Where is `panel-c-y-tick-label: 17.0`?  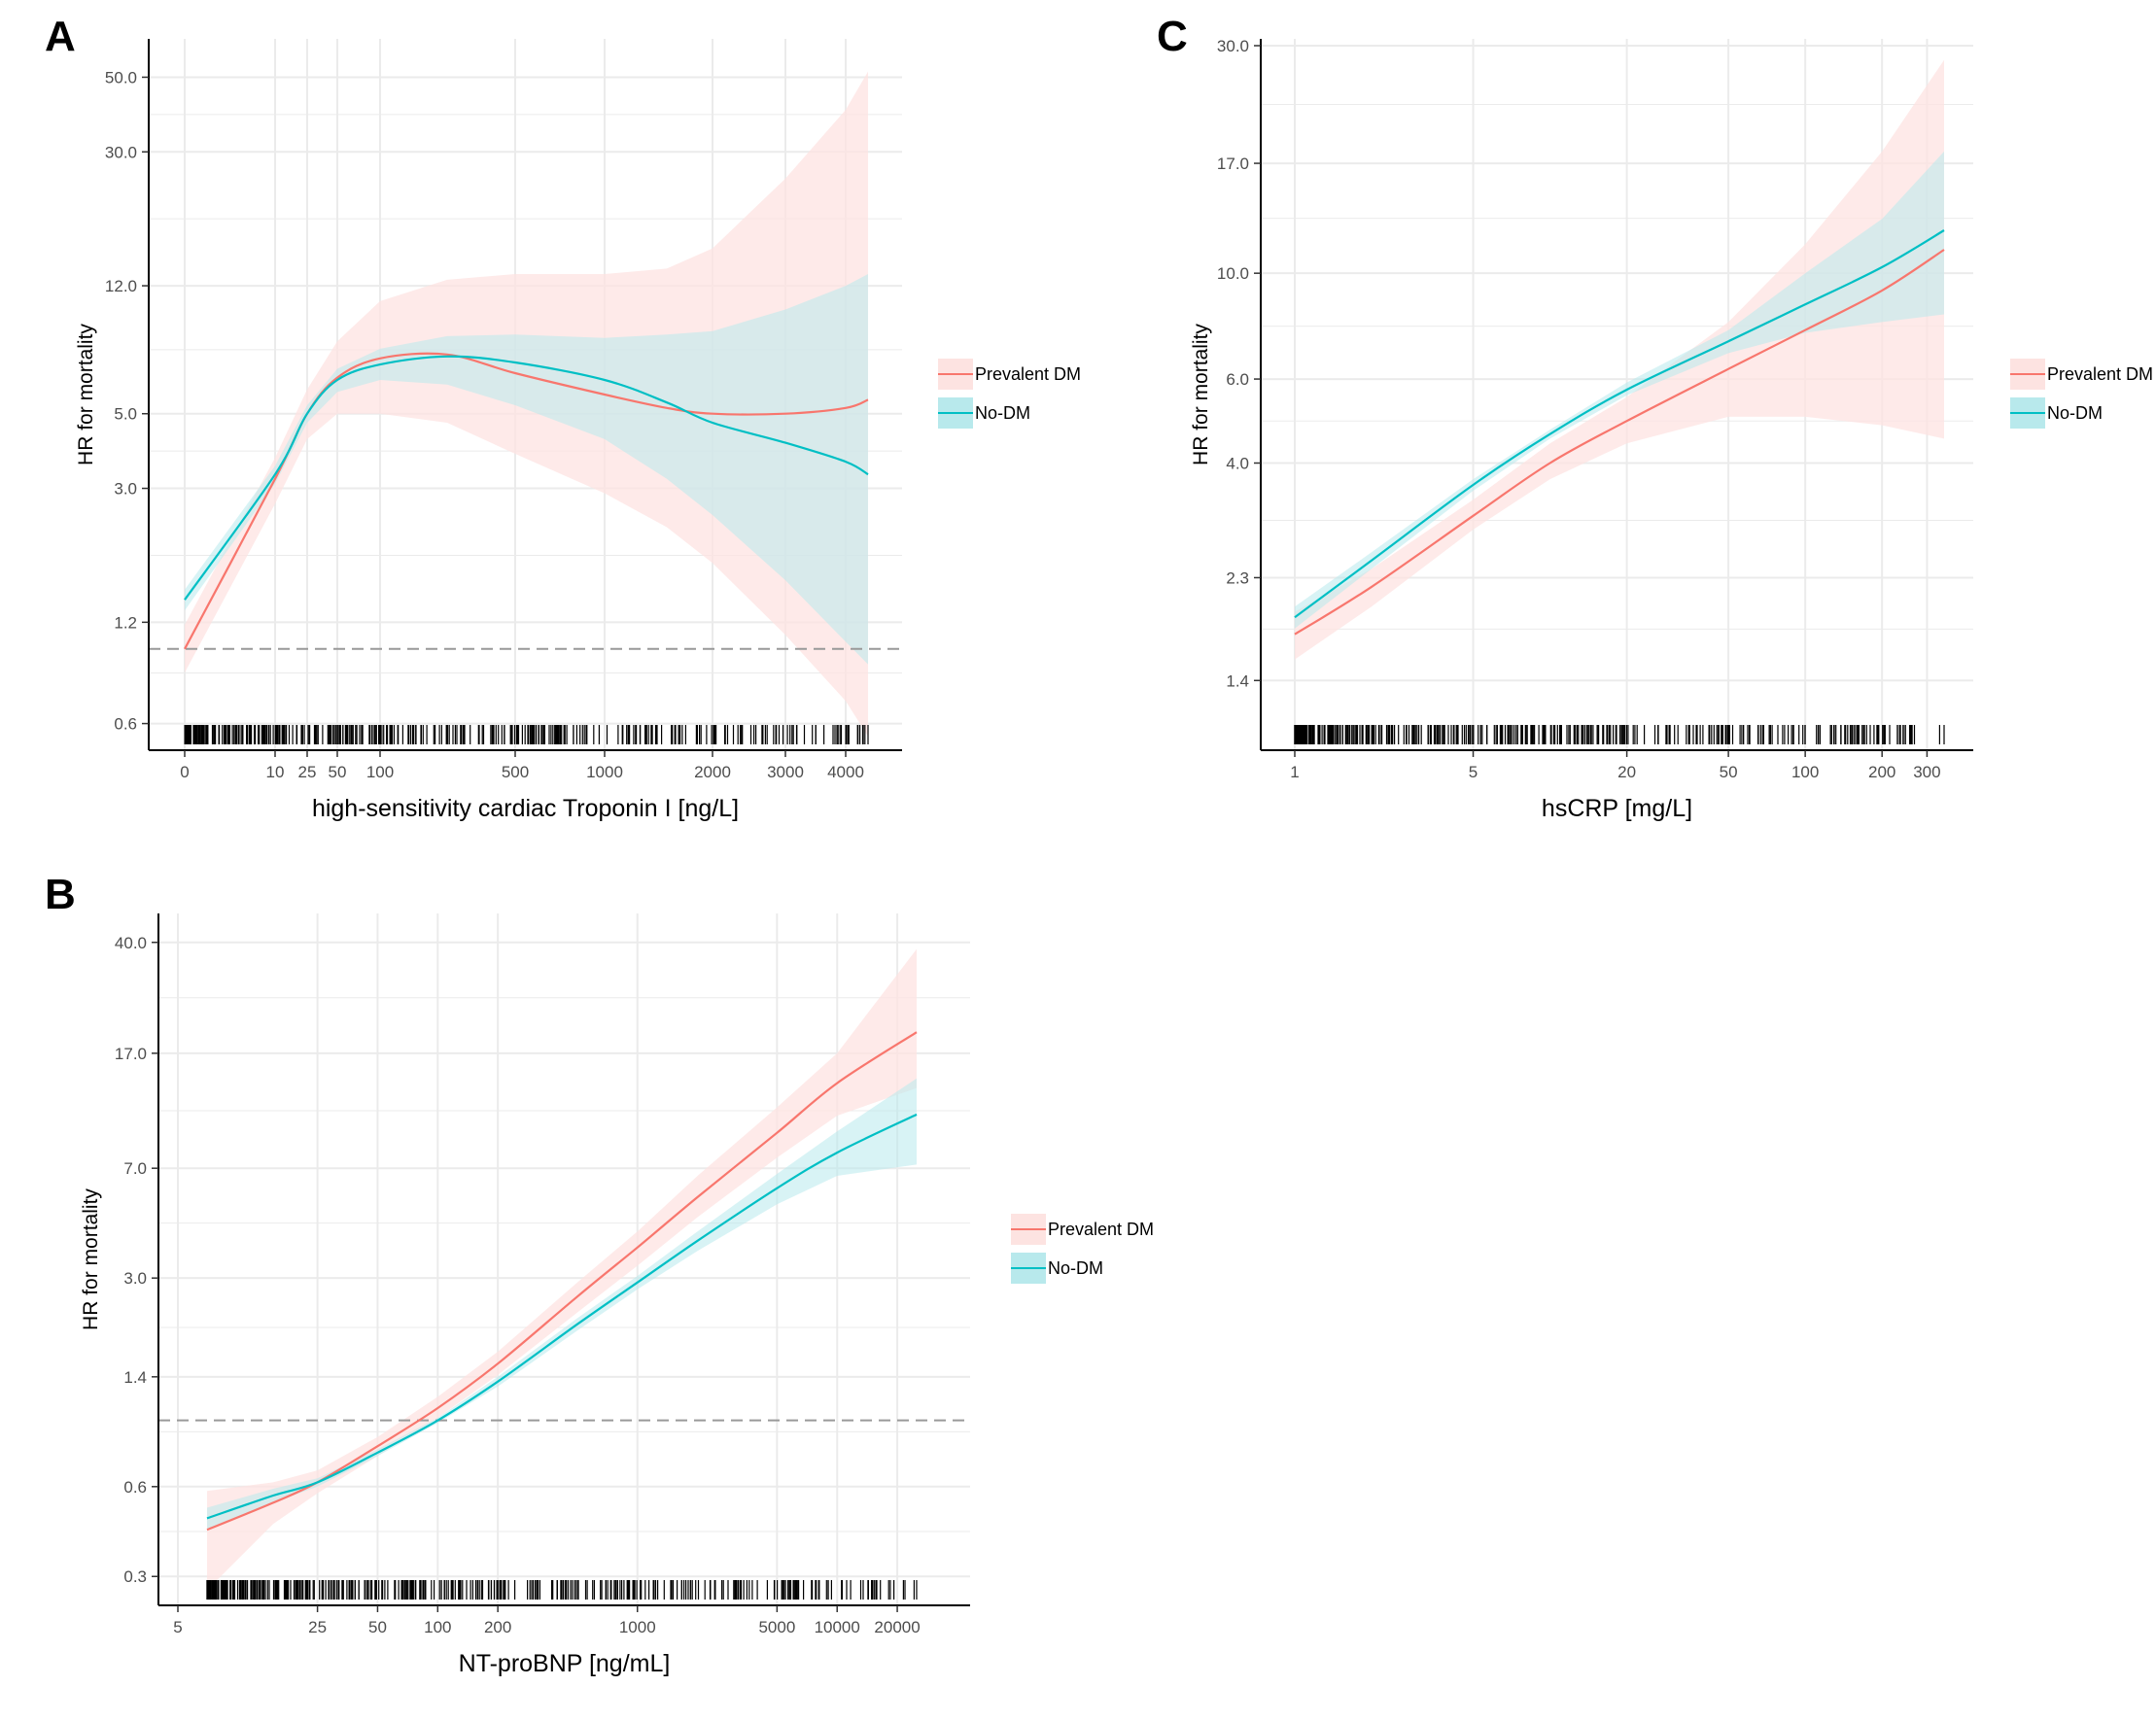
panel-c-y-tick-label: 17.0 is located at coordinates (1233, 164).